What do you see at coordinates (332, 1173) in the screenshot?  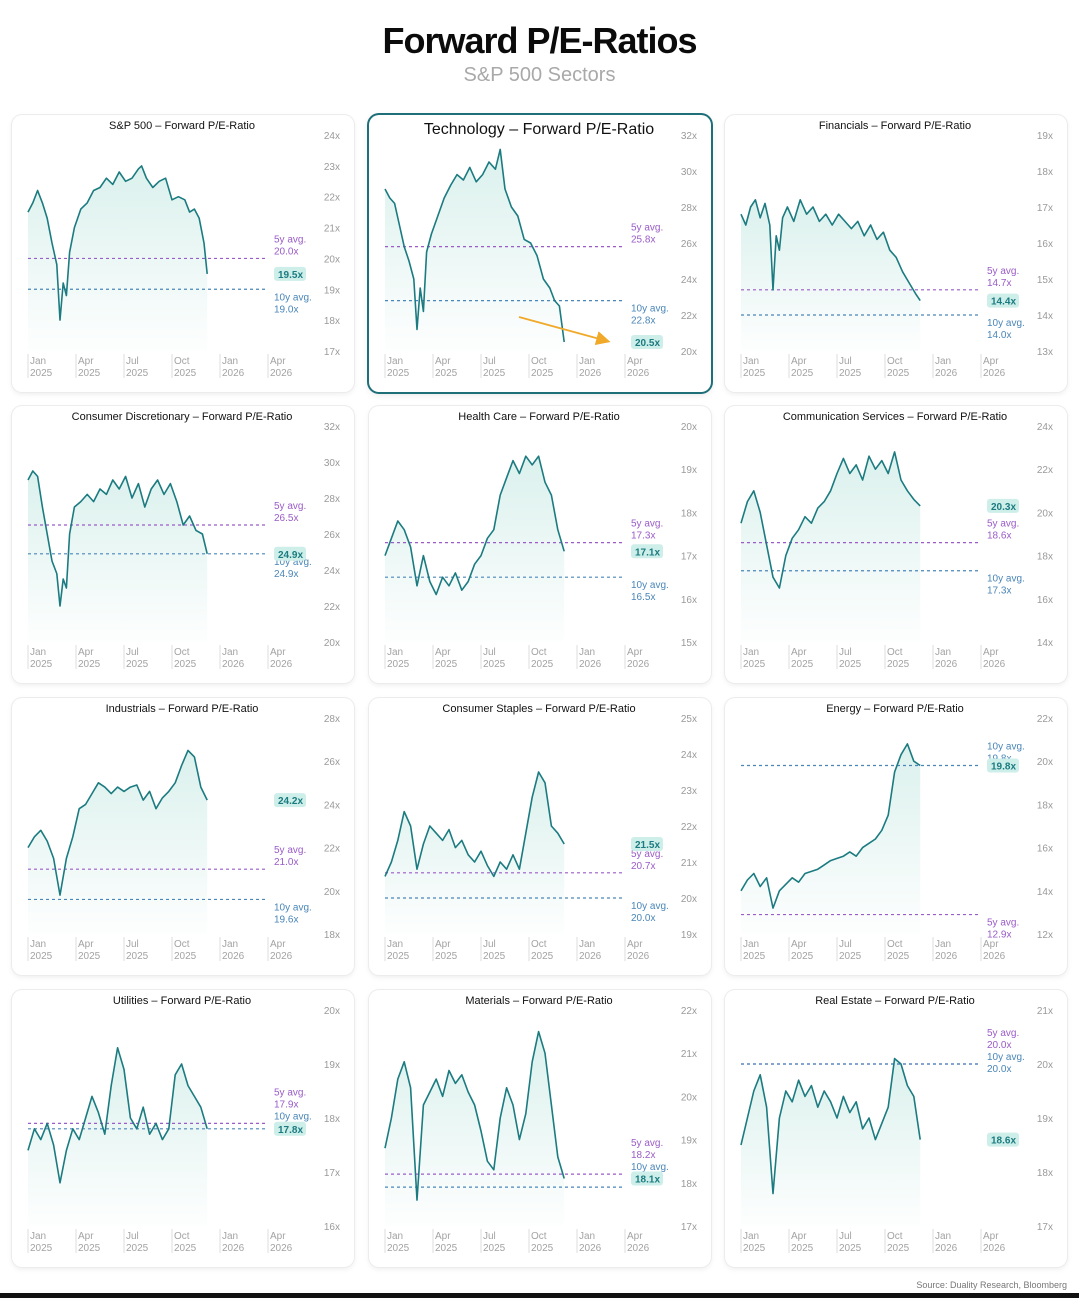 I see `y-tick-label: 17x` at bounding box center [332, 1173].